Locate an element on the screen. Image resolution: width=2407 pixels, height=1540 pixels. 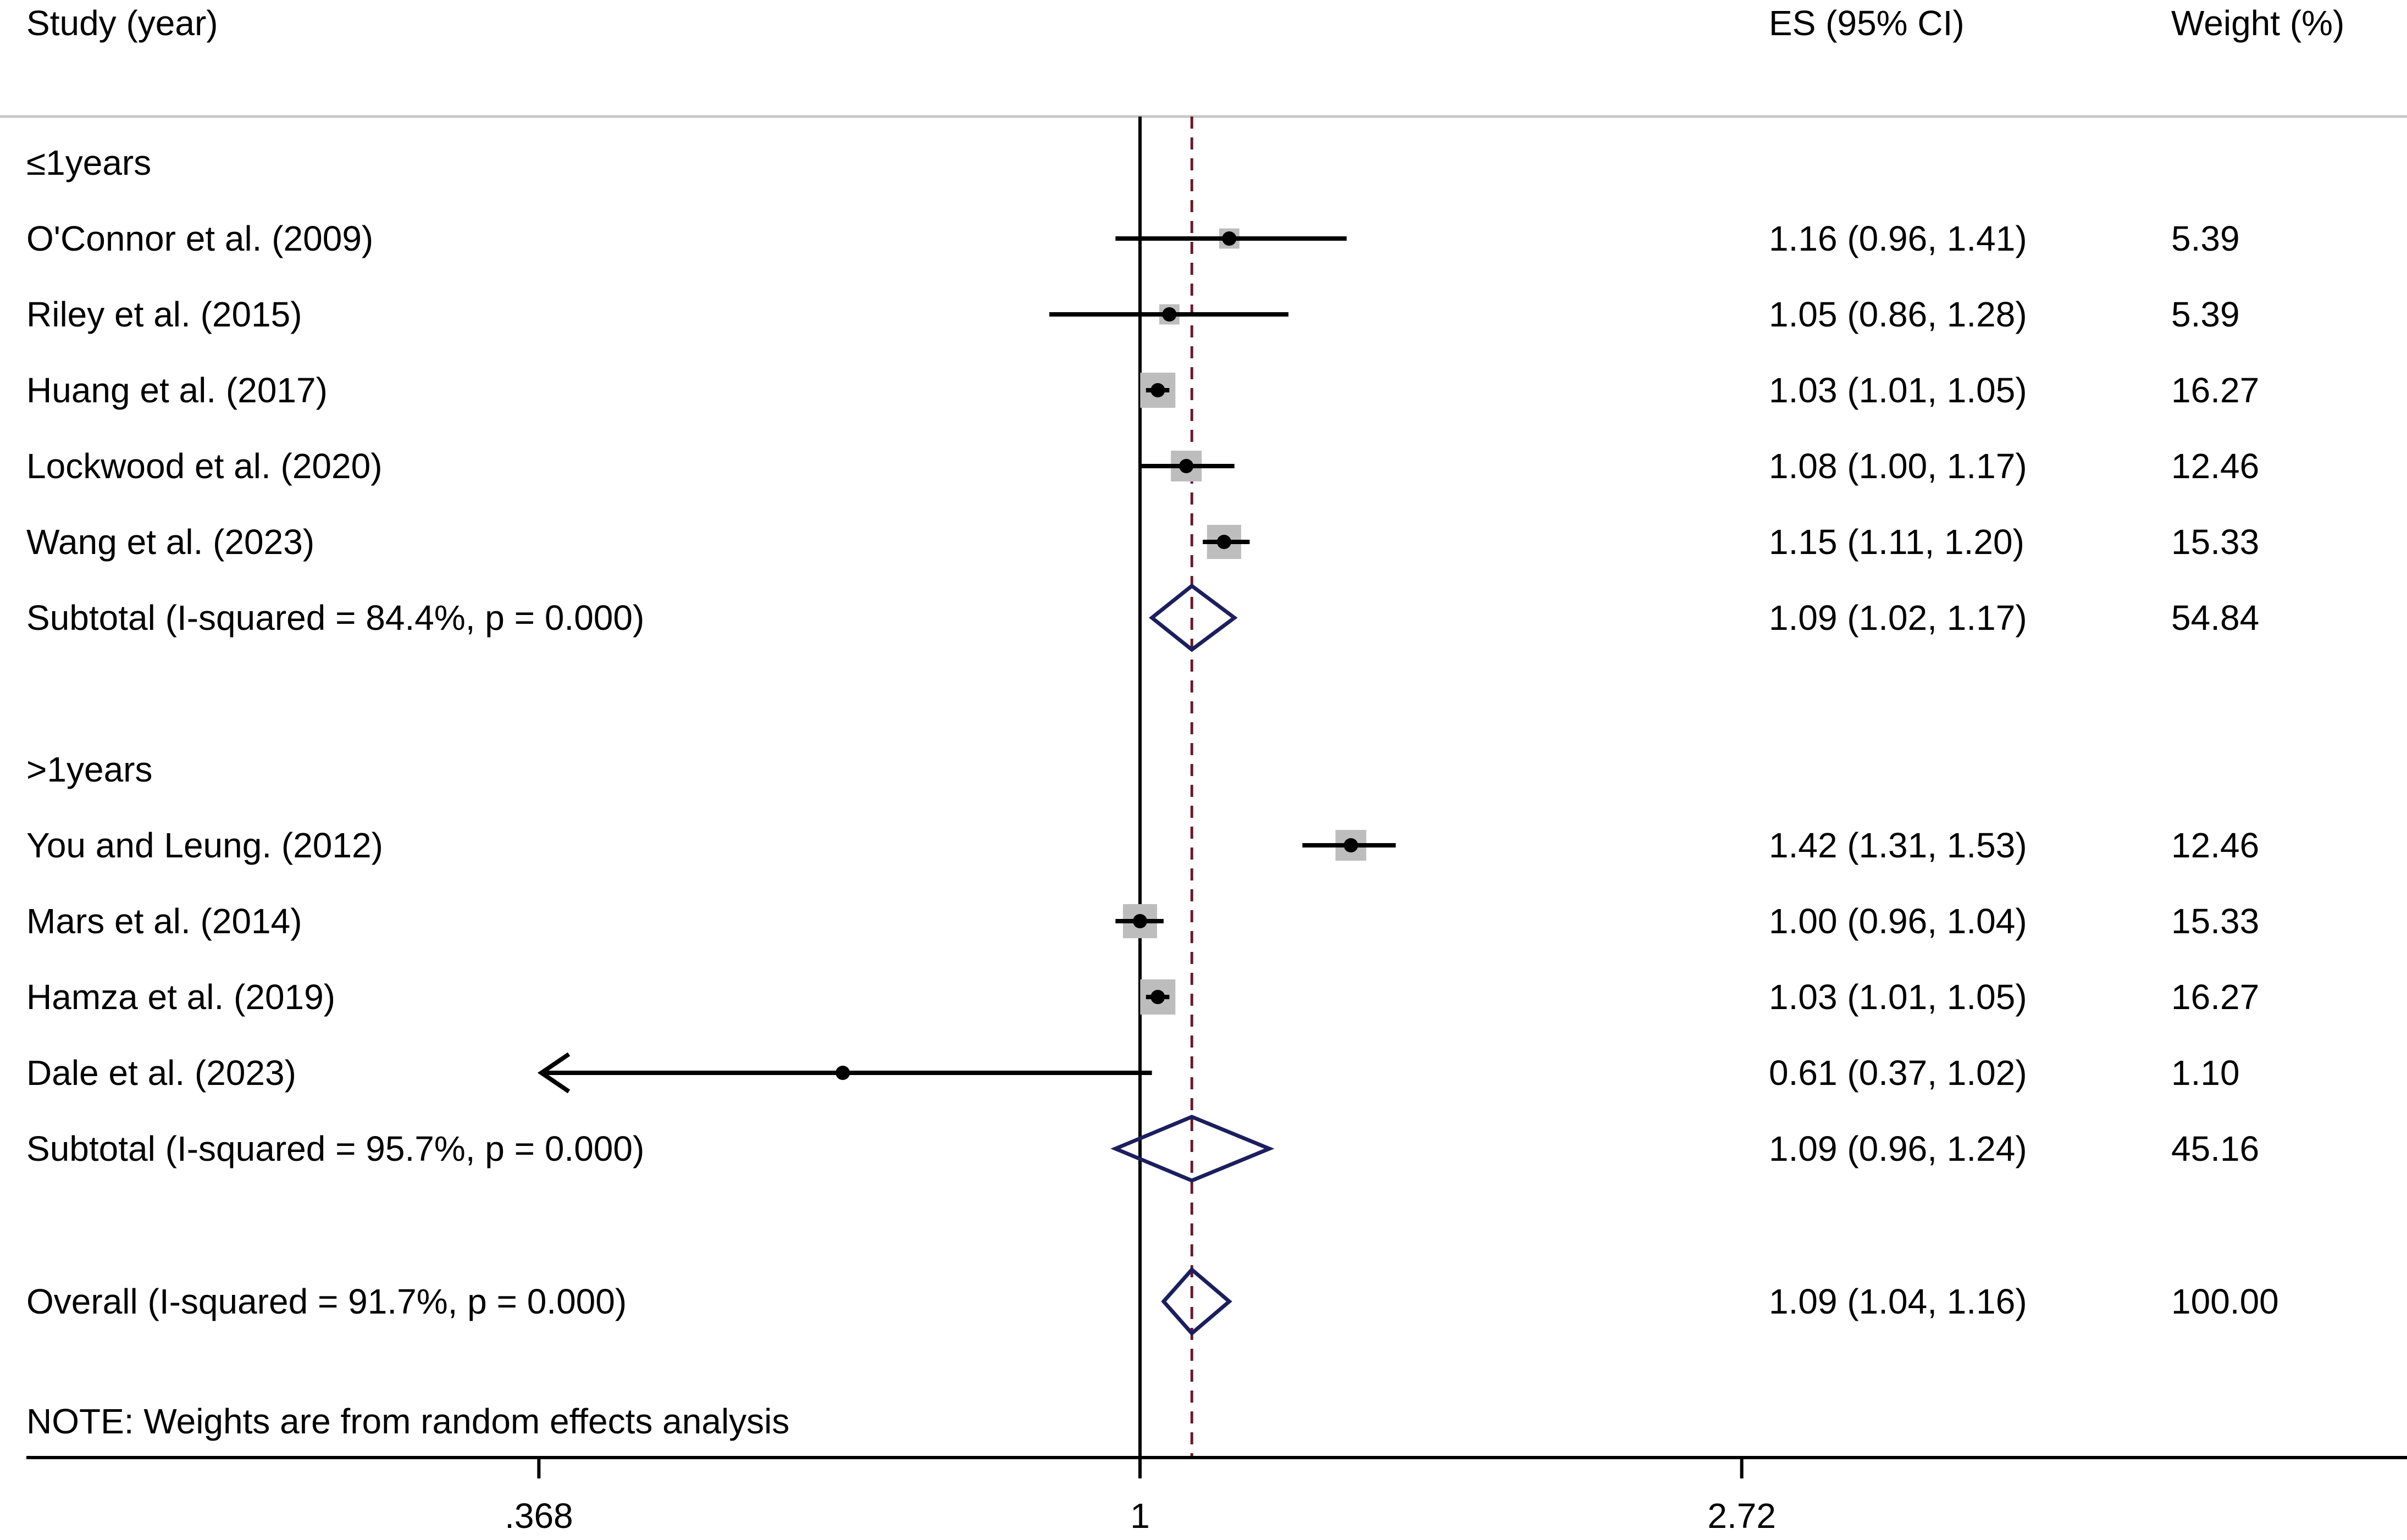
study-label: Mars et al. (2014) is located at coordinates (164, 921).